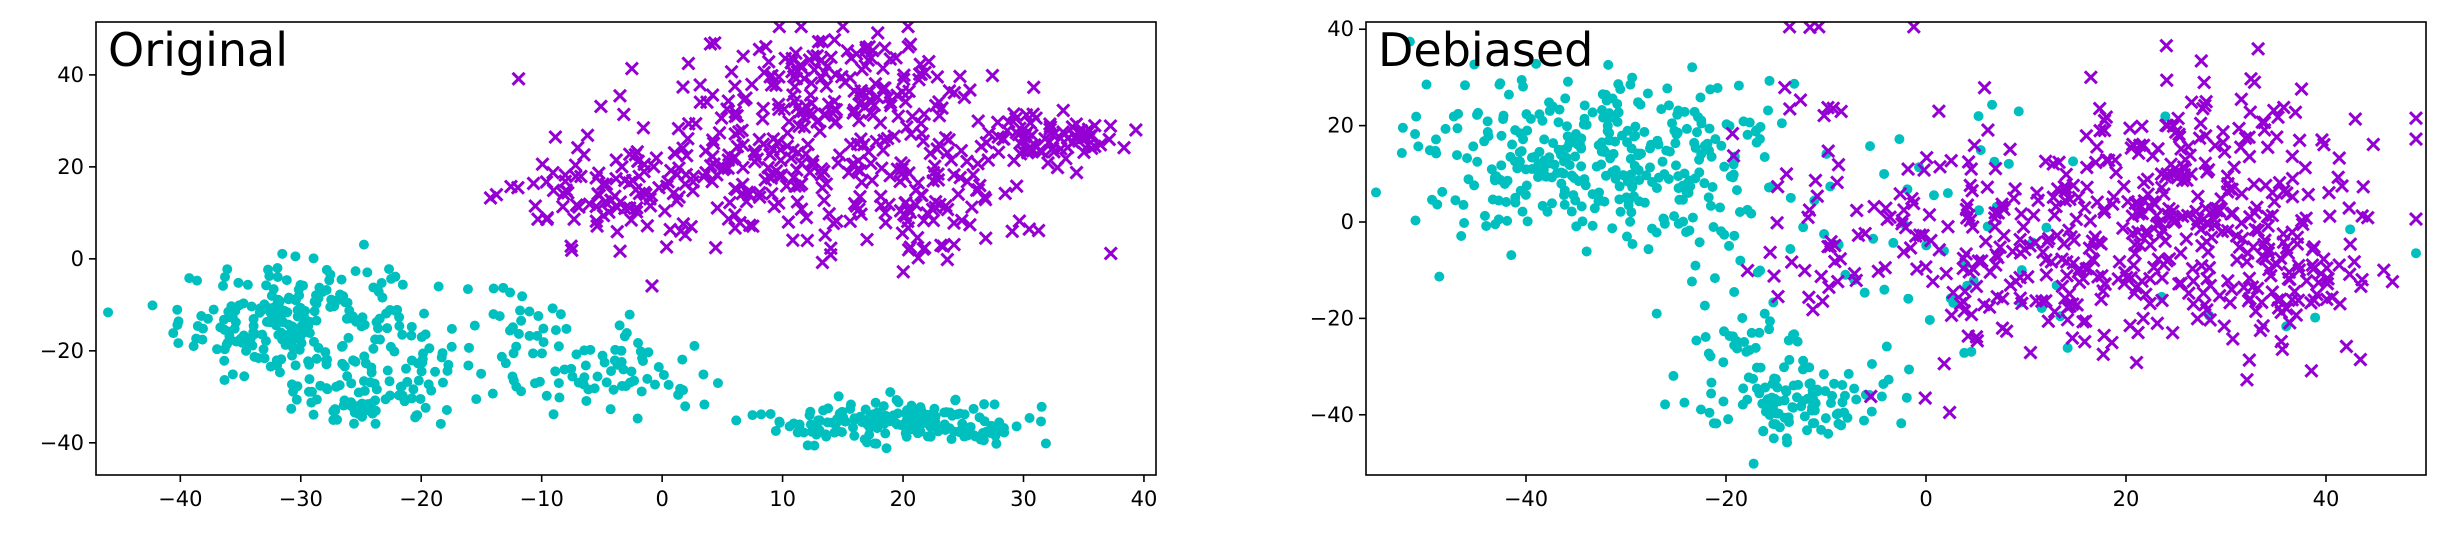 This screenshot has height=543, width=2442. What do you see at coordinates (1332, 318) in the screenshot?
I see `y-tick-label: −20` at bounding box center [1332, 318].